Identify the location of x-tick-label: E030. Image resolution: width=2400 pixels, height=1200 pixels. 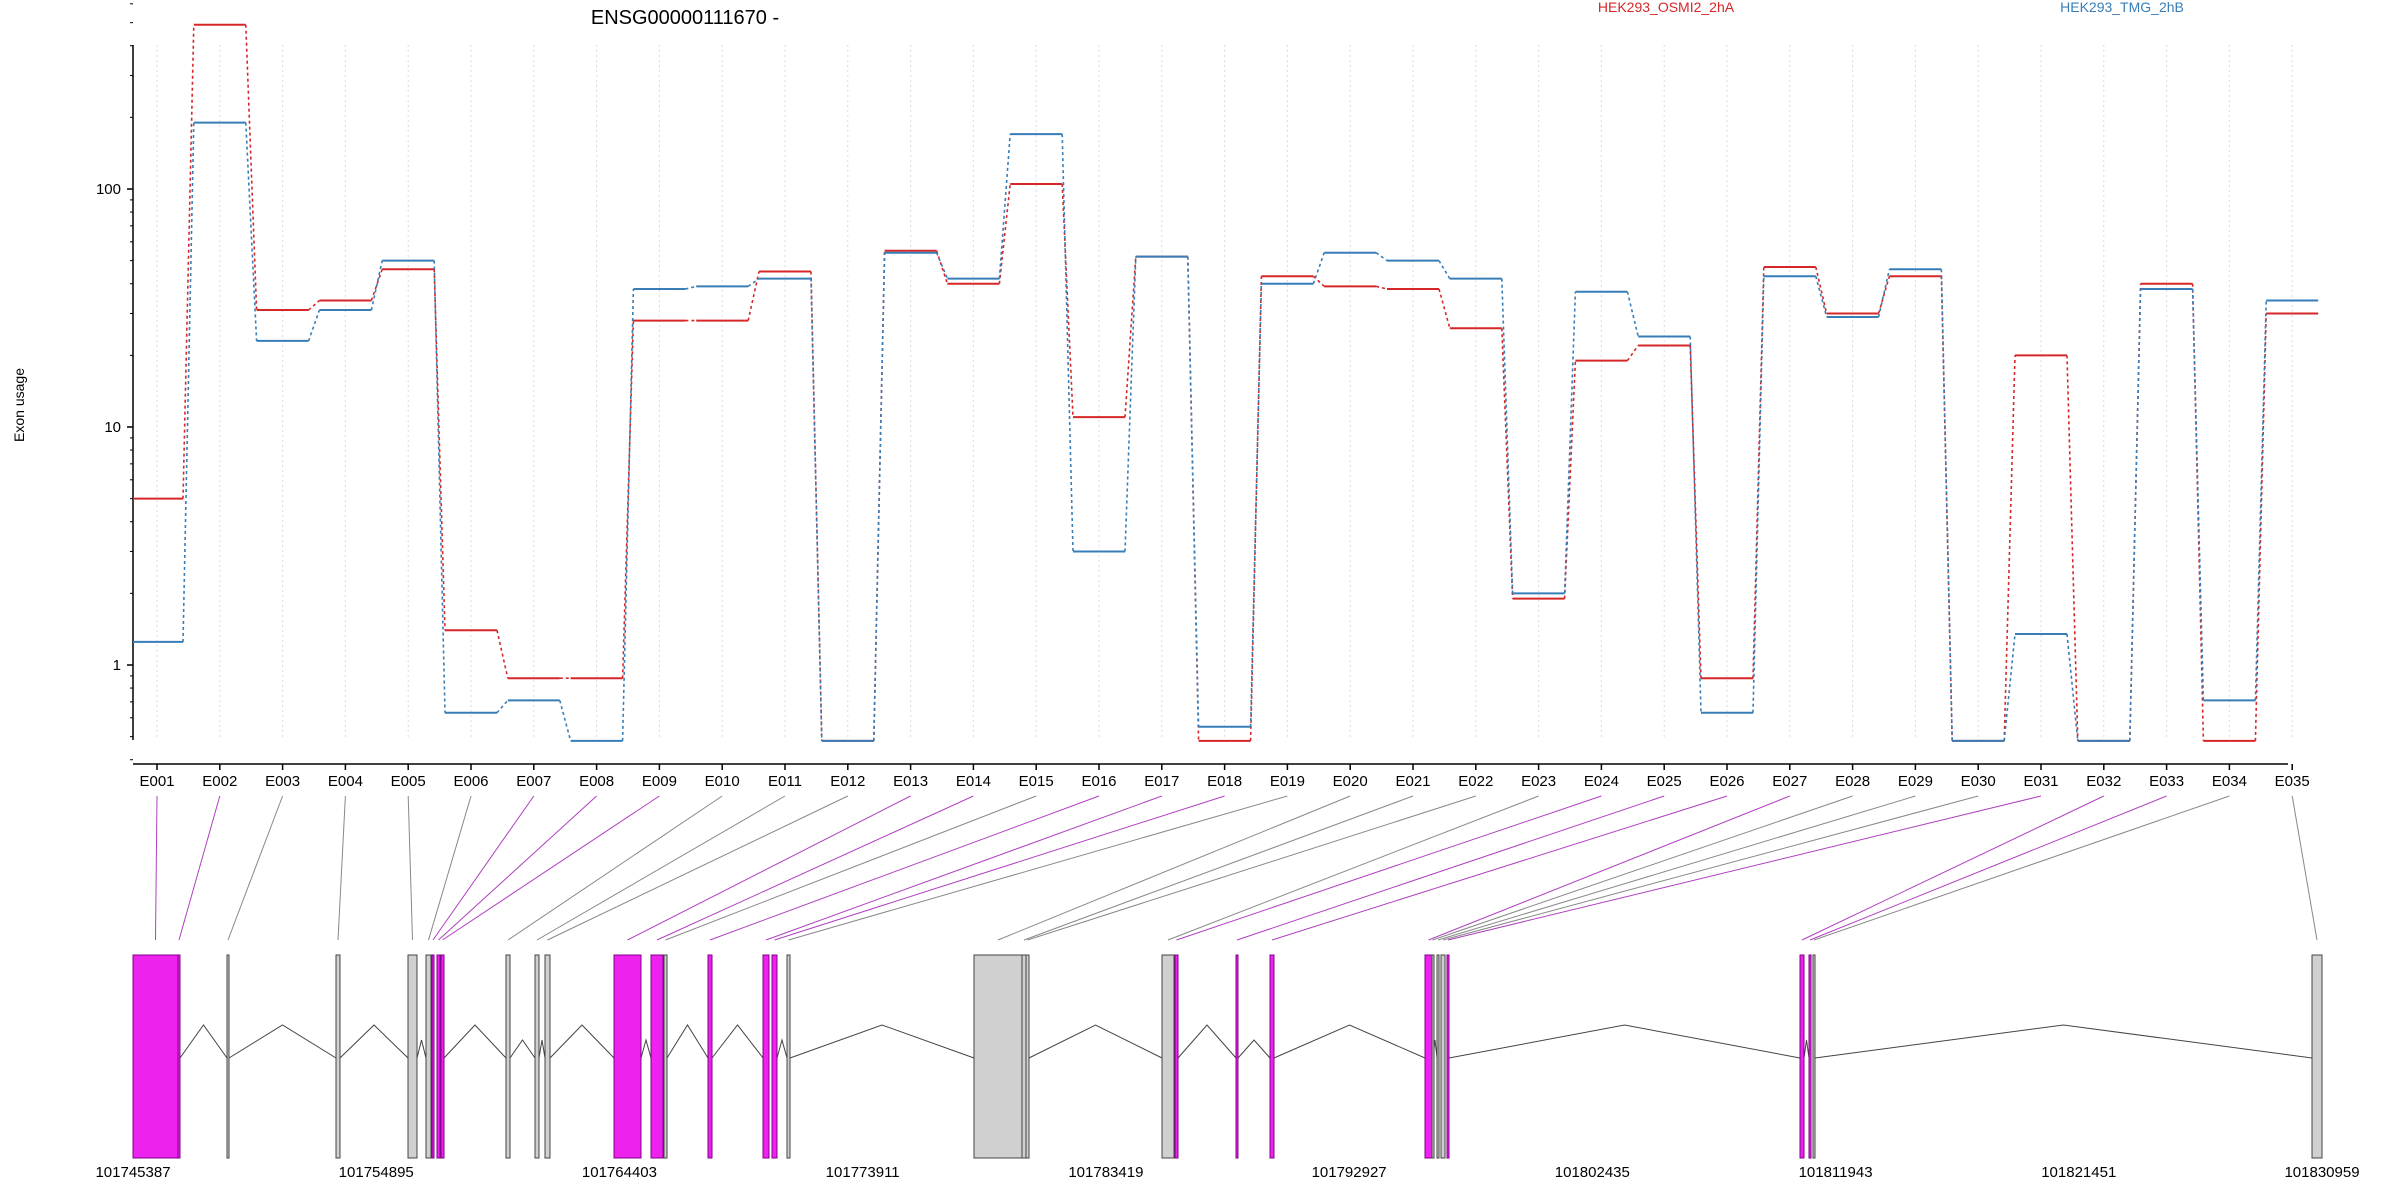
(1978, 781).